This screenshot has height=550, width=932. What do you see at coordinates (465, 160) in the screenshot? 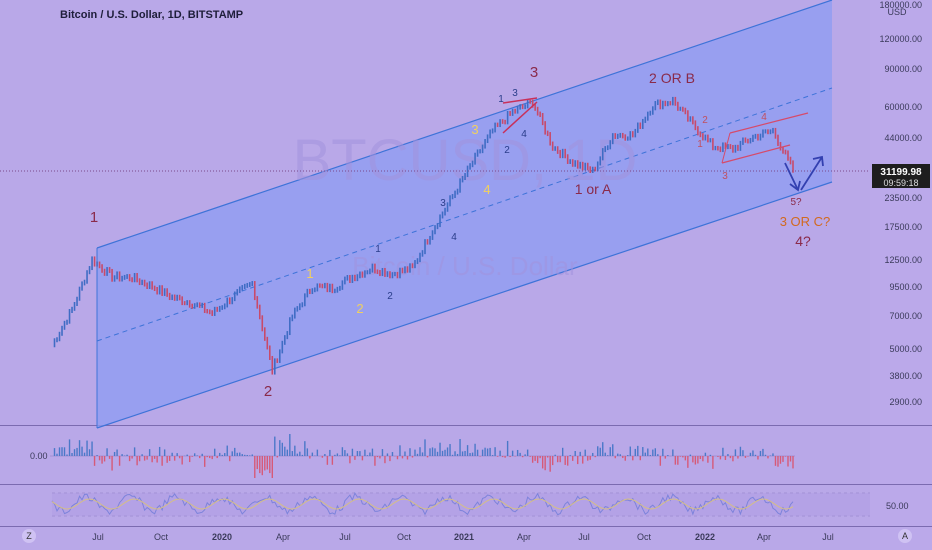
I see `watermark-symbol: BTCUSD, 1D` at bounding box center [465, 160].